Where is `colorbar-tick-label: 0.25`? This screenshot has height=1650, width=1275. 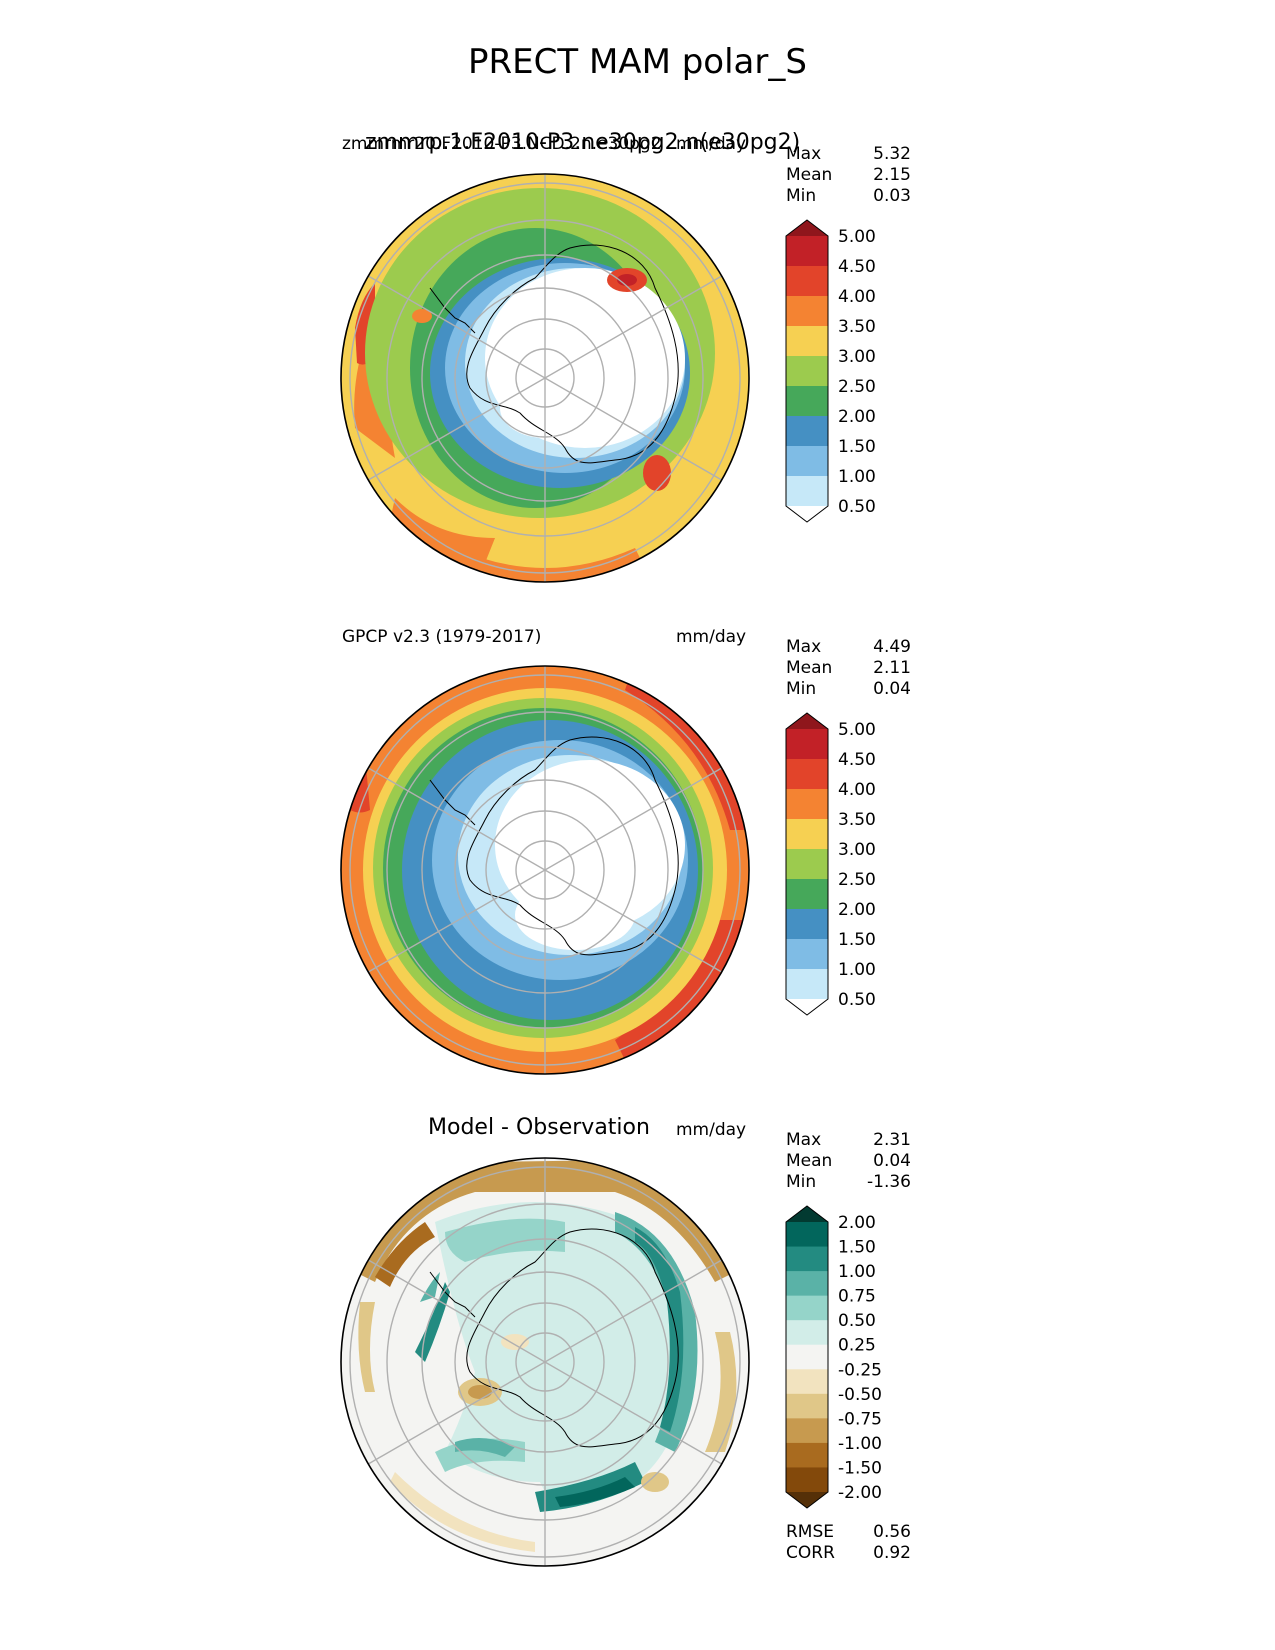 colorbar-tick-label: 0.25 is located at coordinates (857, 1346).